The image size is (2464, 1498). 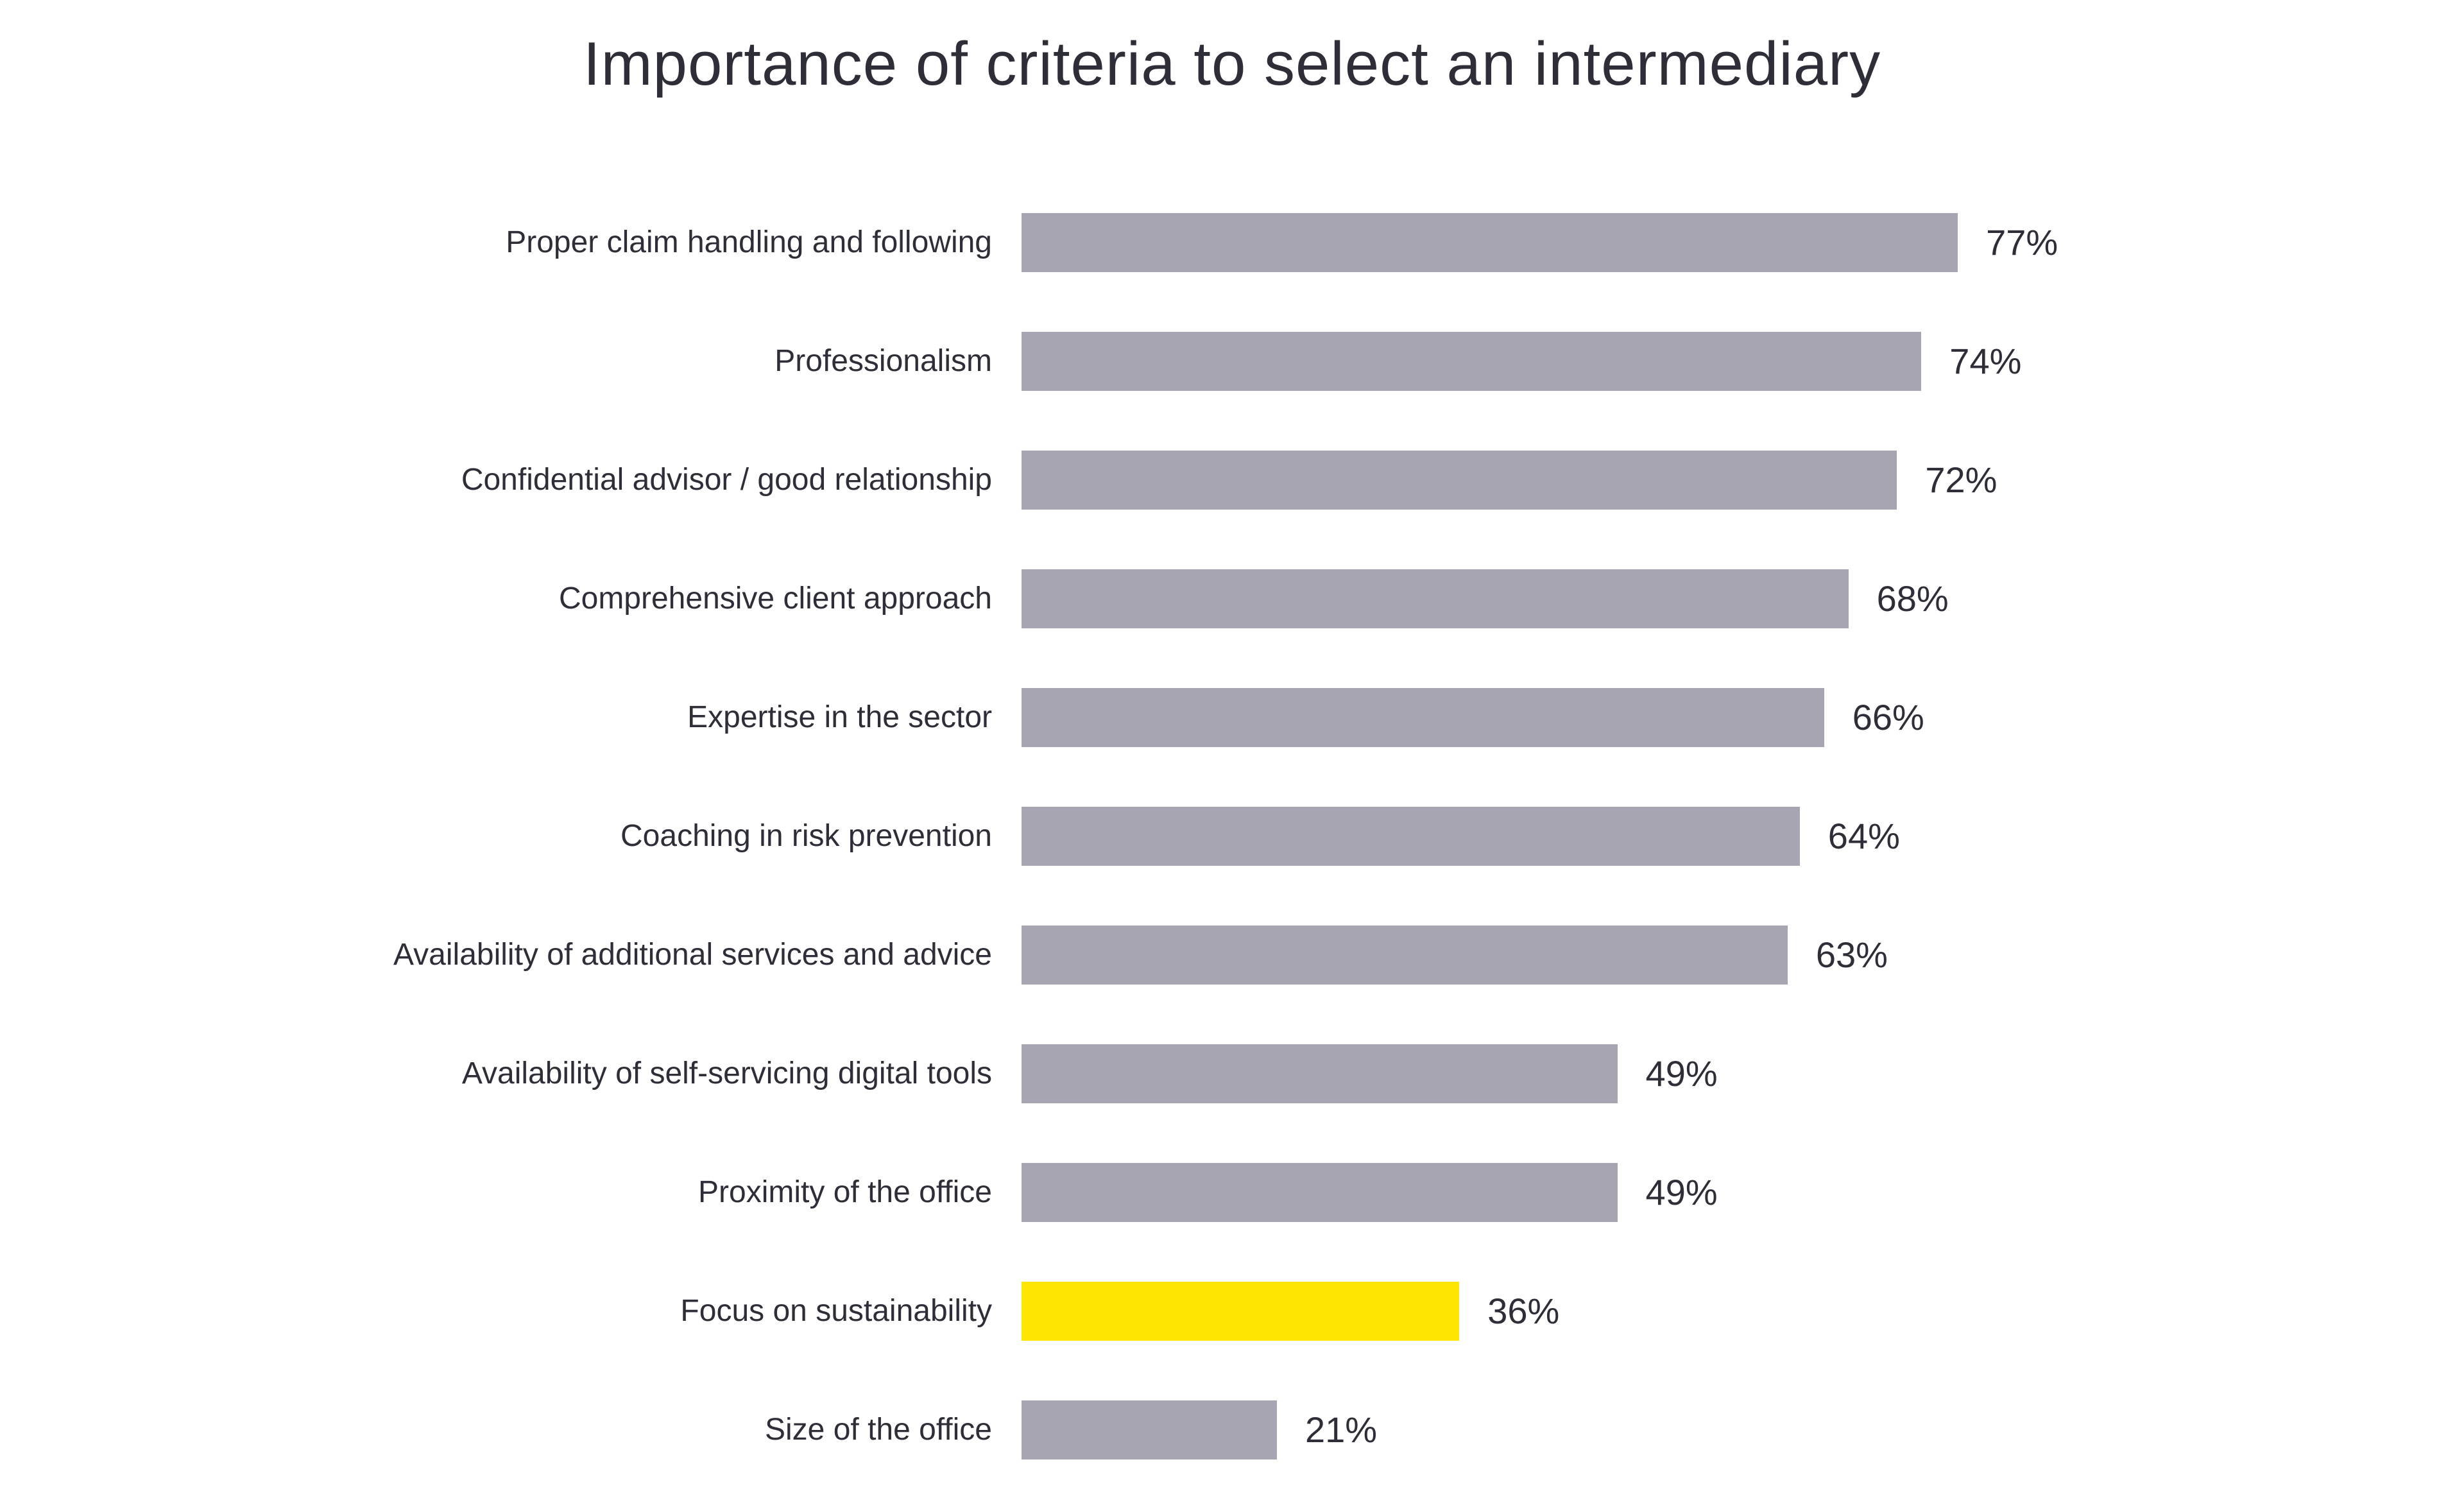 I want to click on bar-value-label: 64%, so click(x=1863, y=836).